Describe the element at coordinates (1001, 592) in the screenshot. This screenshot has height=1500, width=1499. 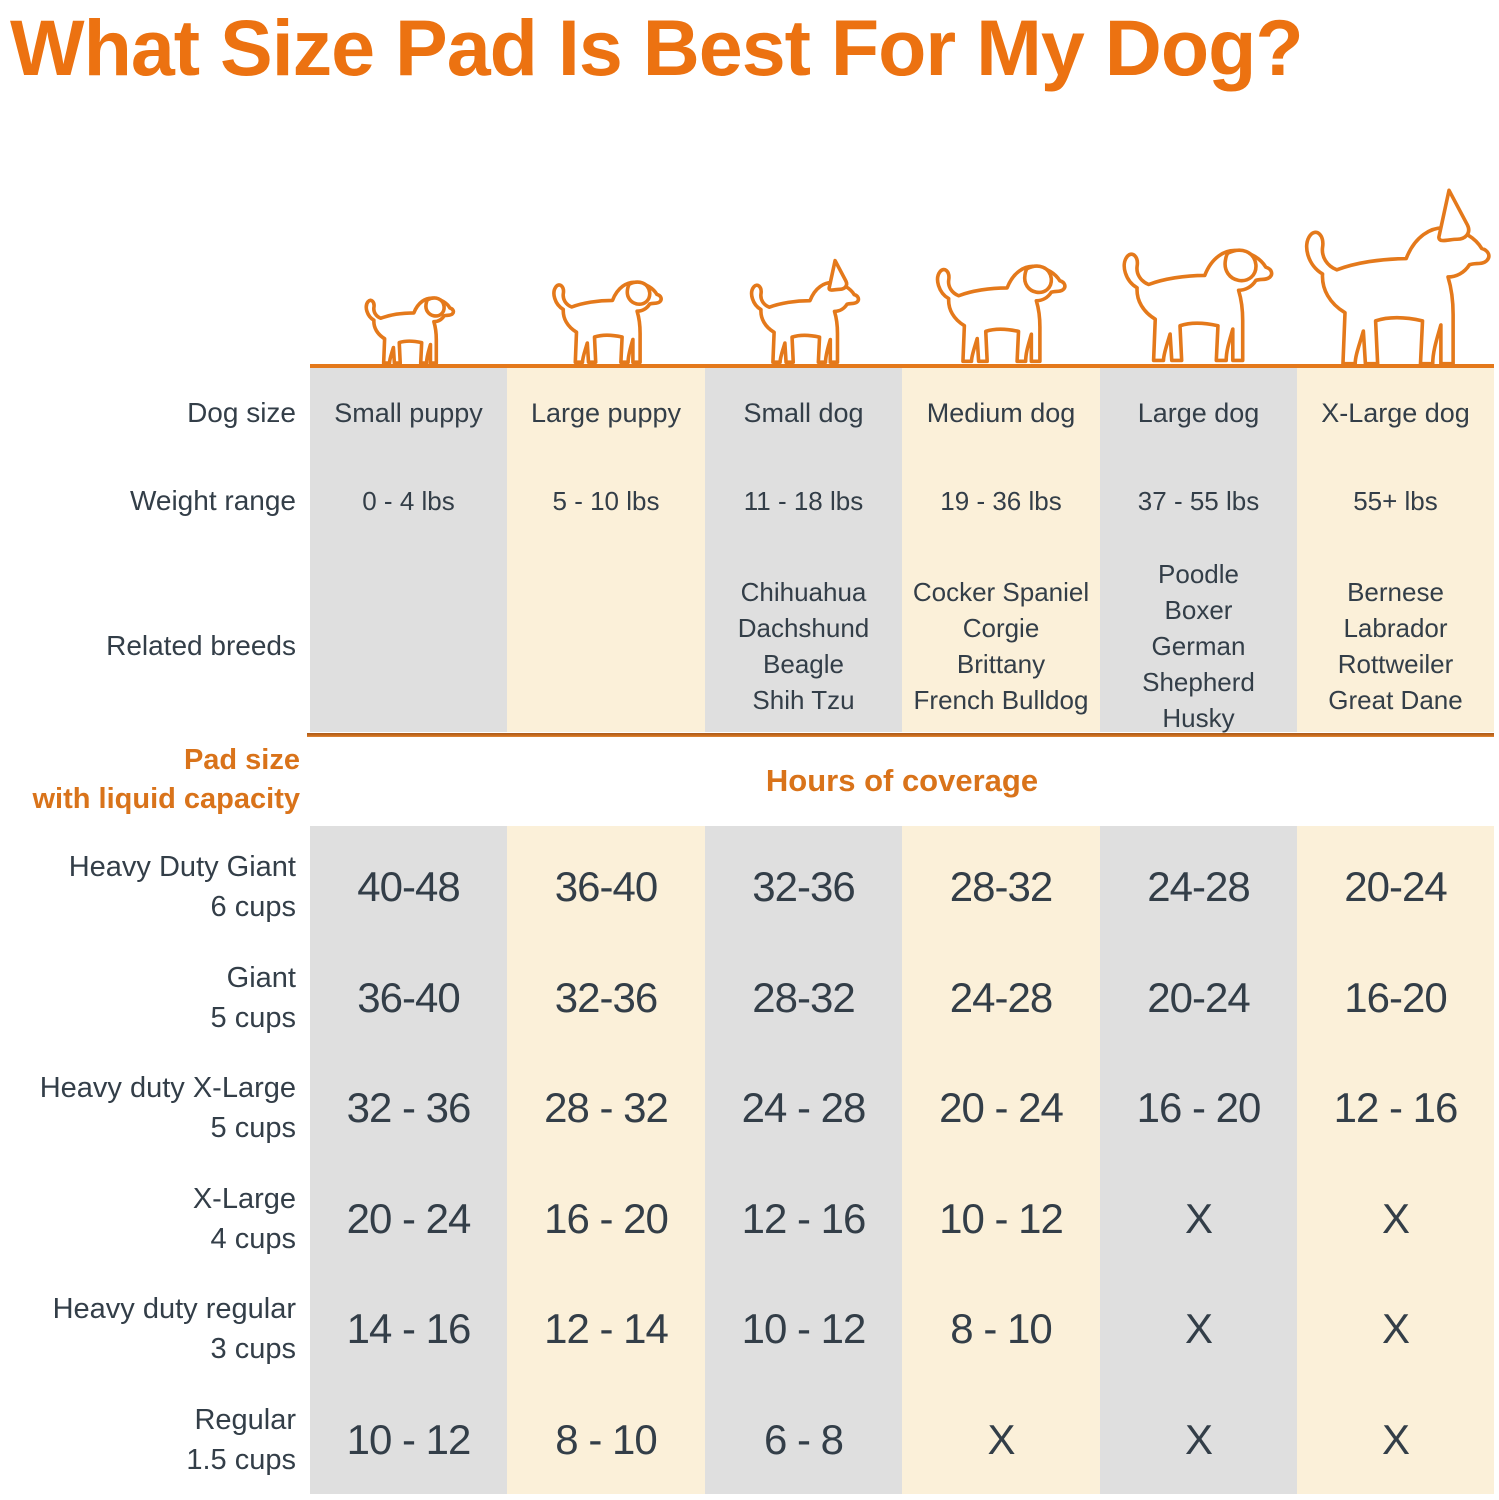
I see `breed-item: Cocker Spaniel` at that location.